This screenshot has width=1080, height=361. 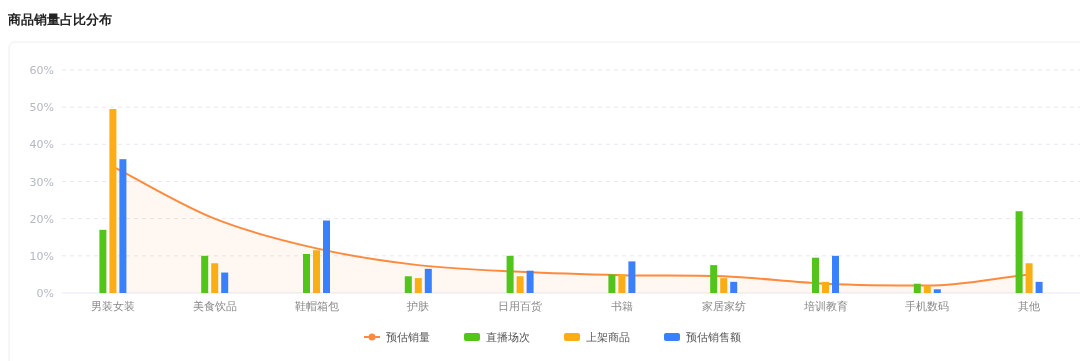 What do you see at coordinates (41, 182) in the screenshot?
I see `y-tick-label: 30%` at bounding box center [41, 182].